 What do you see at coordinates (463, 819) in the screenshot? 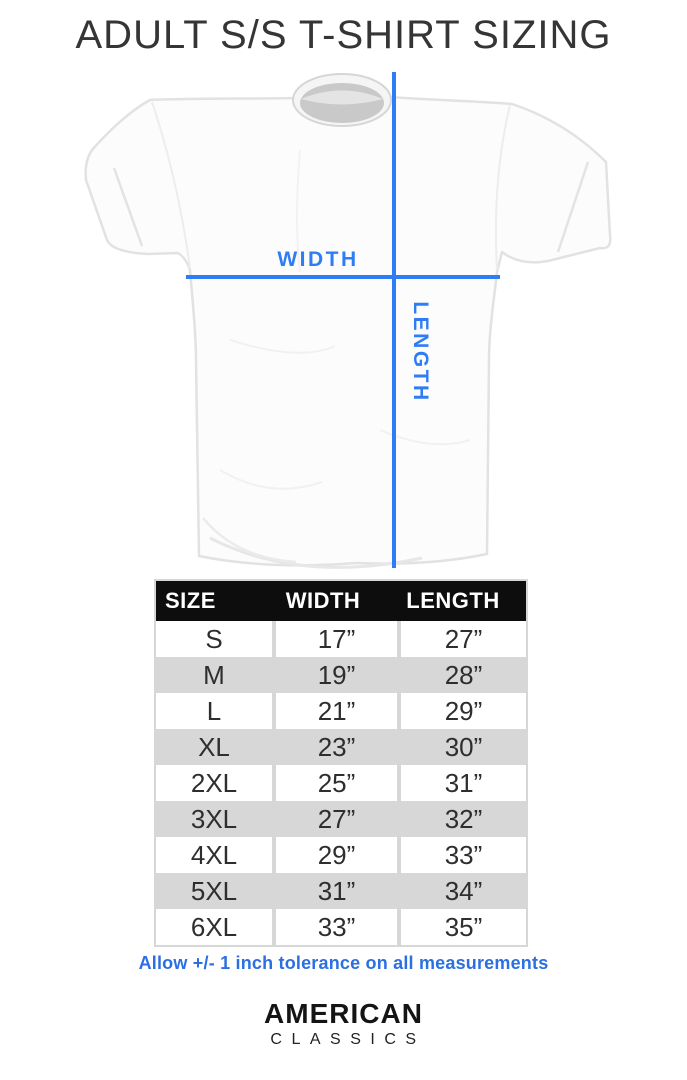
I see `length-cell: 32”` at bounding box center [463, 819].